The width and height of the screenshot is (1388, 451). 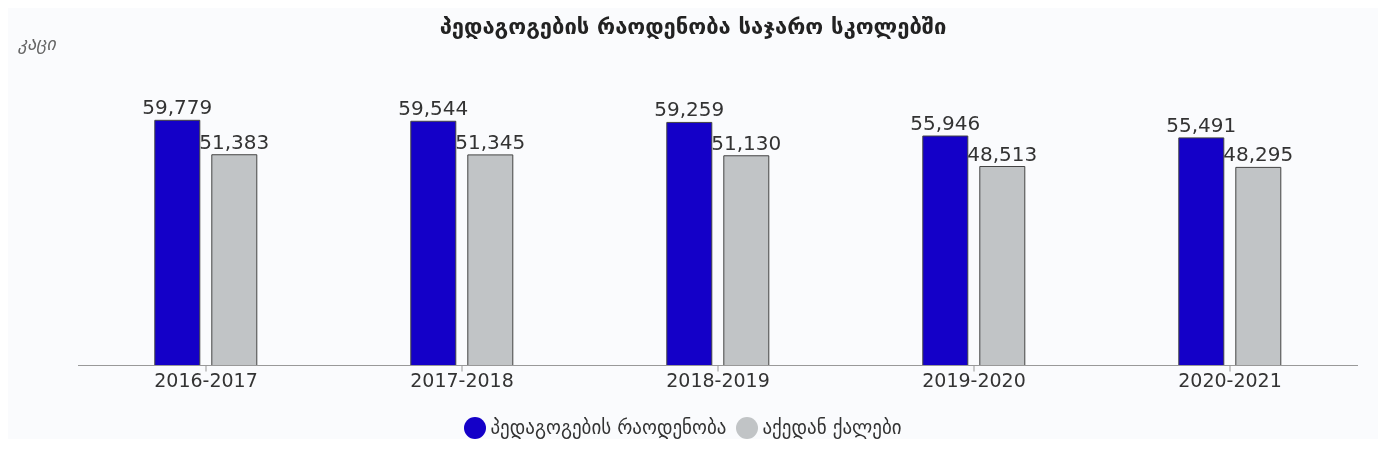 I want to click on x-tick-label: 2016-2017, so click(x=206, y=379).